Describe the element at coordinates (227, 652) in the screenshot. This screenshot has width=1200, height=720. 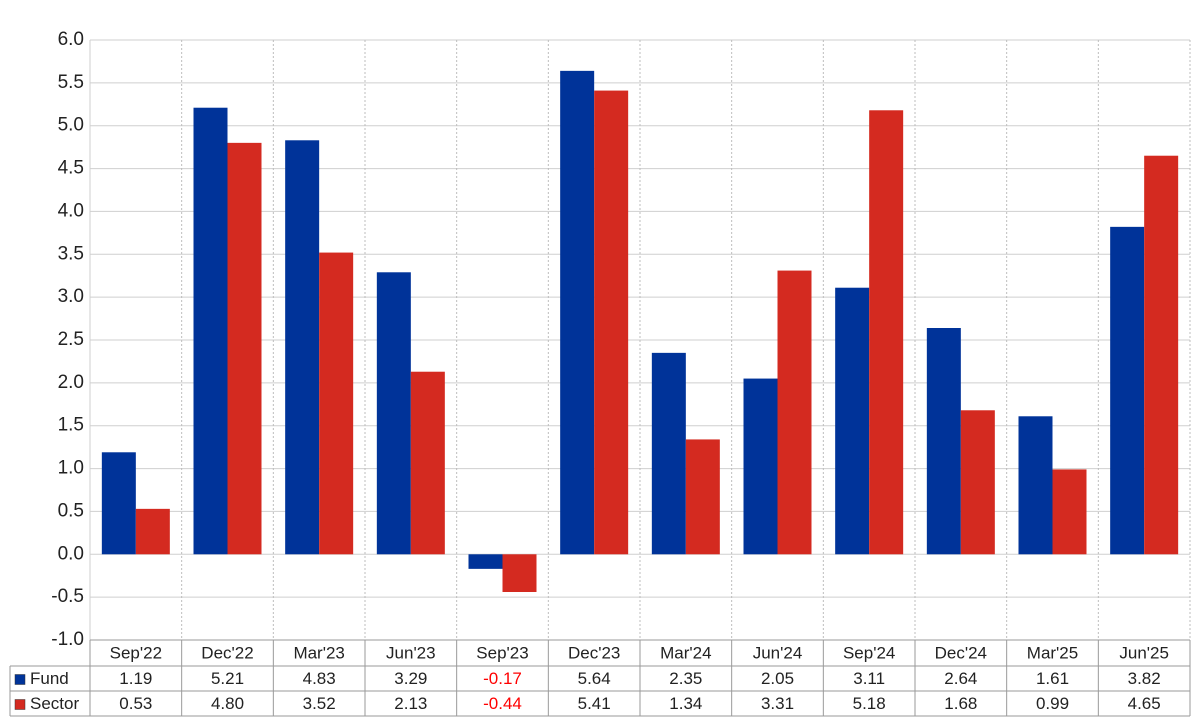
I see `x-tick-label: Dec'22` at that location.